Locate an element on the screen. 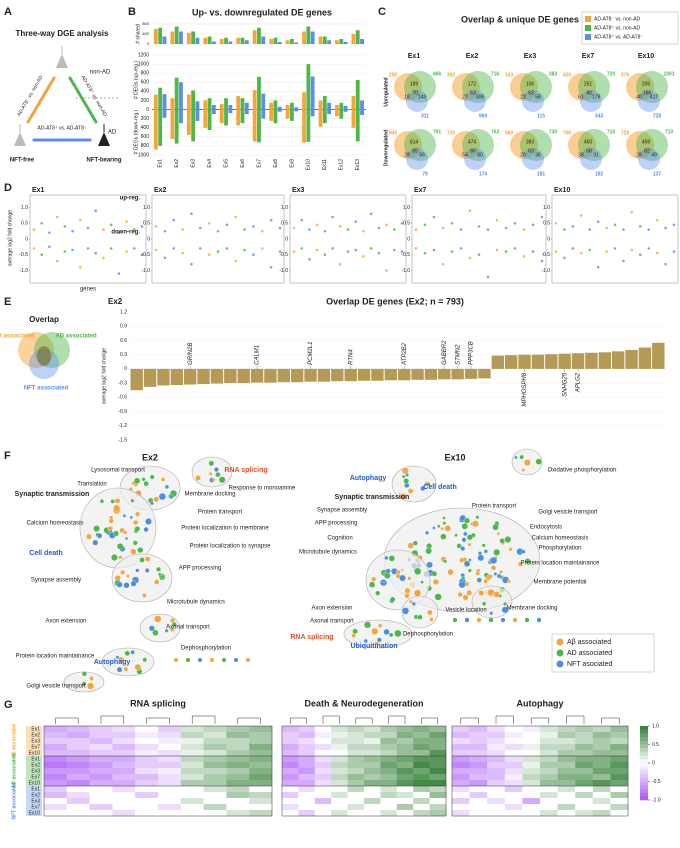  term-label: Translation is located at coordinates (91, 485).